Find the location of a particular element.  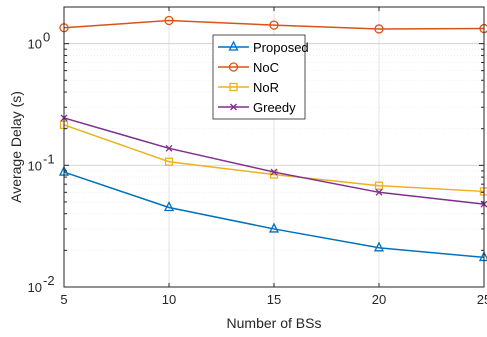

legend: Proposed NoC NoR Greedy is located at coordinates (260, 77).